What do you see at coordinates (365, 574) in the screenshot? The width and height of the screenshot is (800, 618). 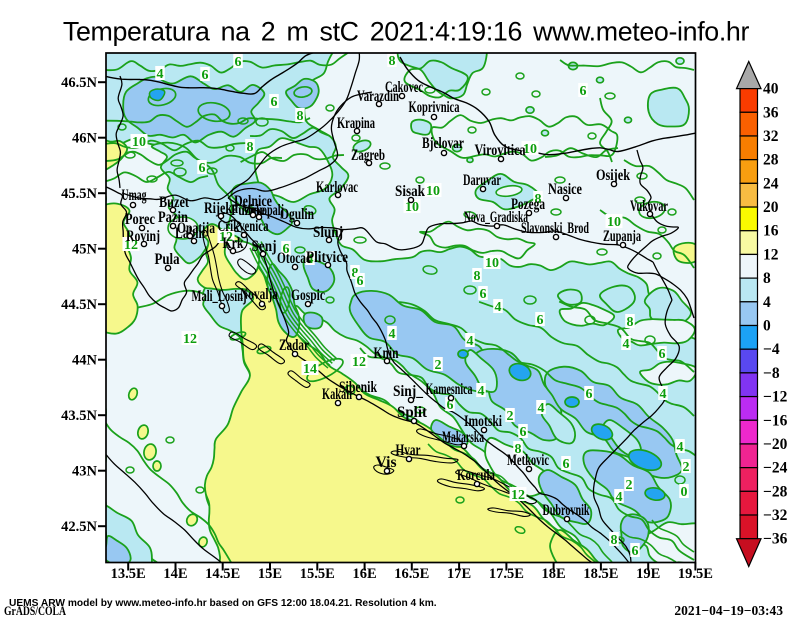 I see `svg-text: 16E` at bounding box center [365, 574].